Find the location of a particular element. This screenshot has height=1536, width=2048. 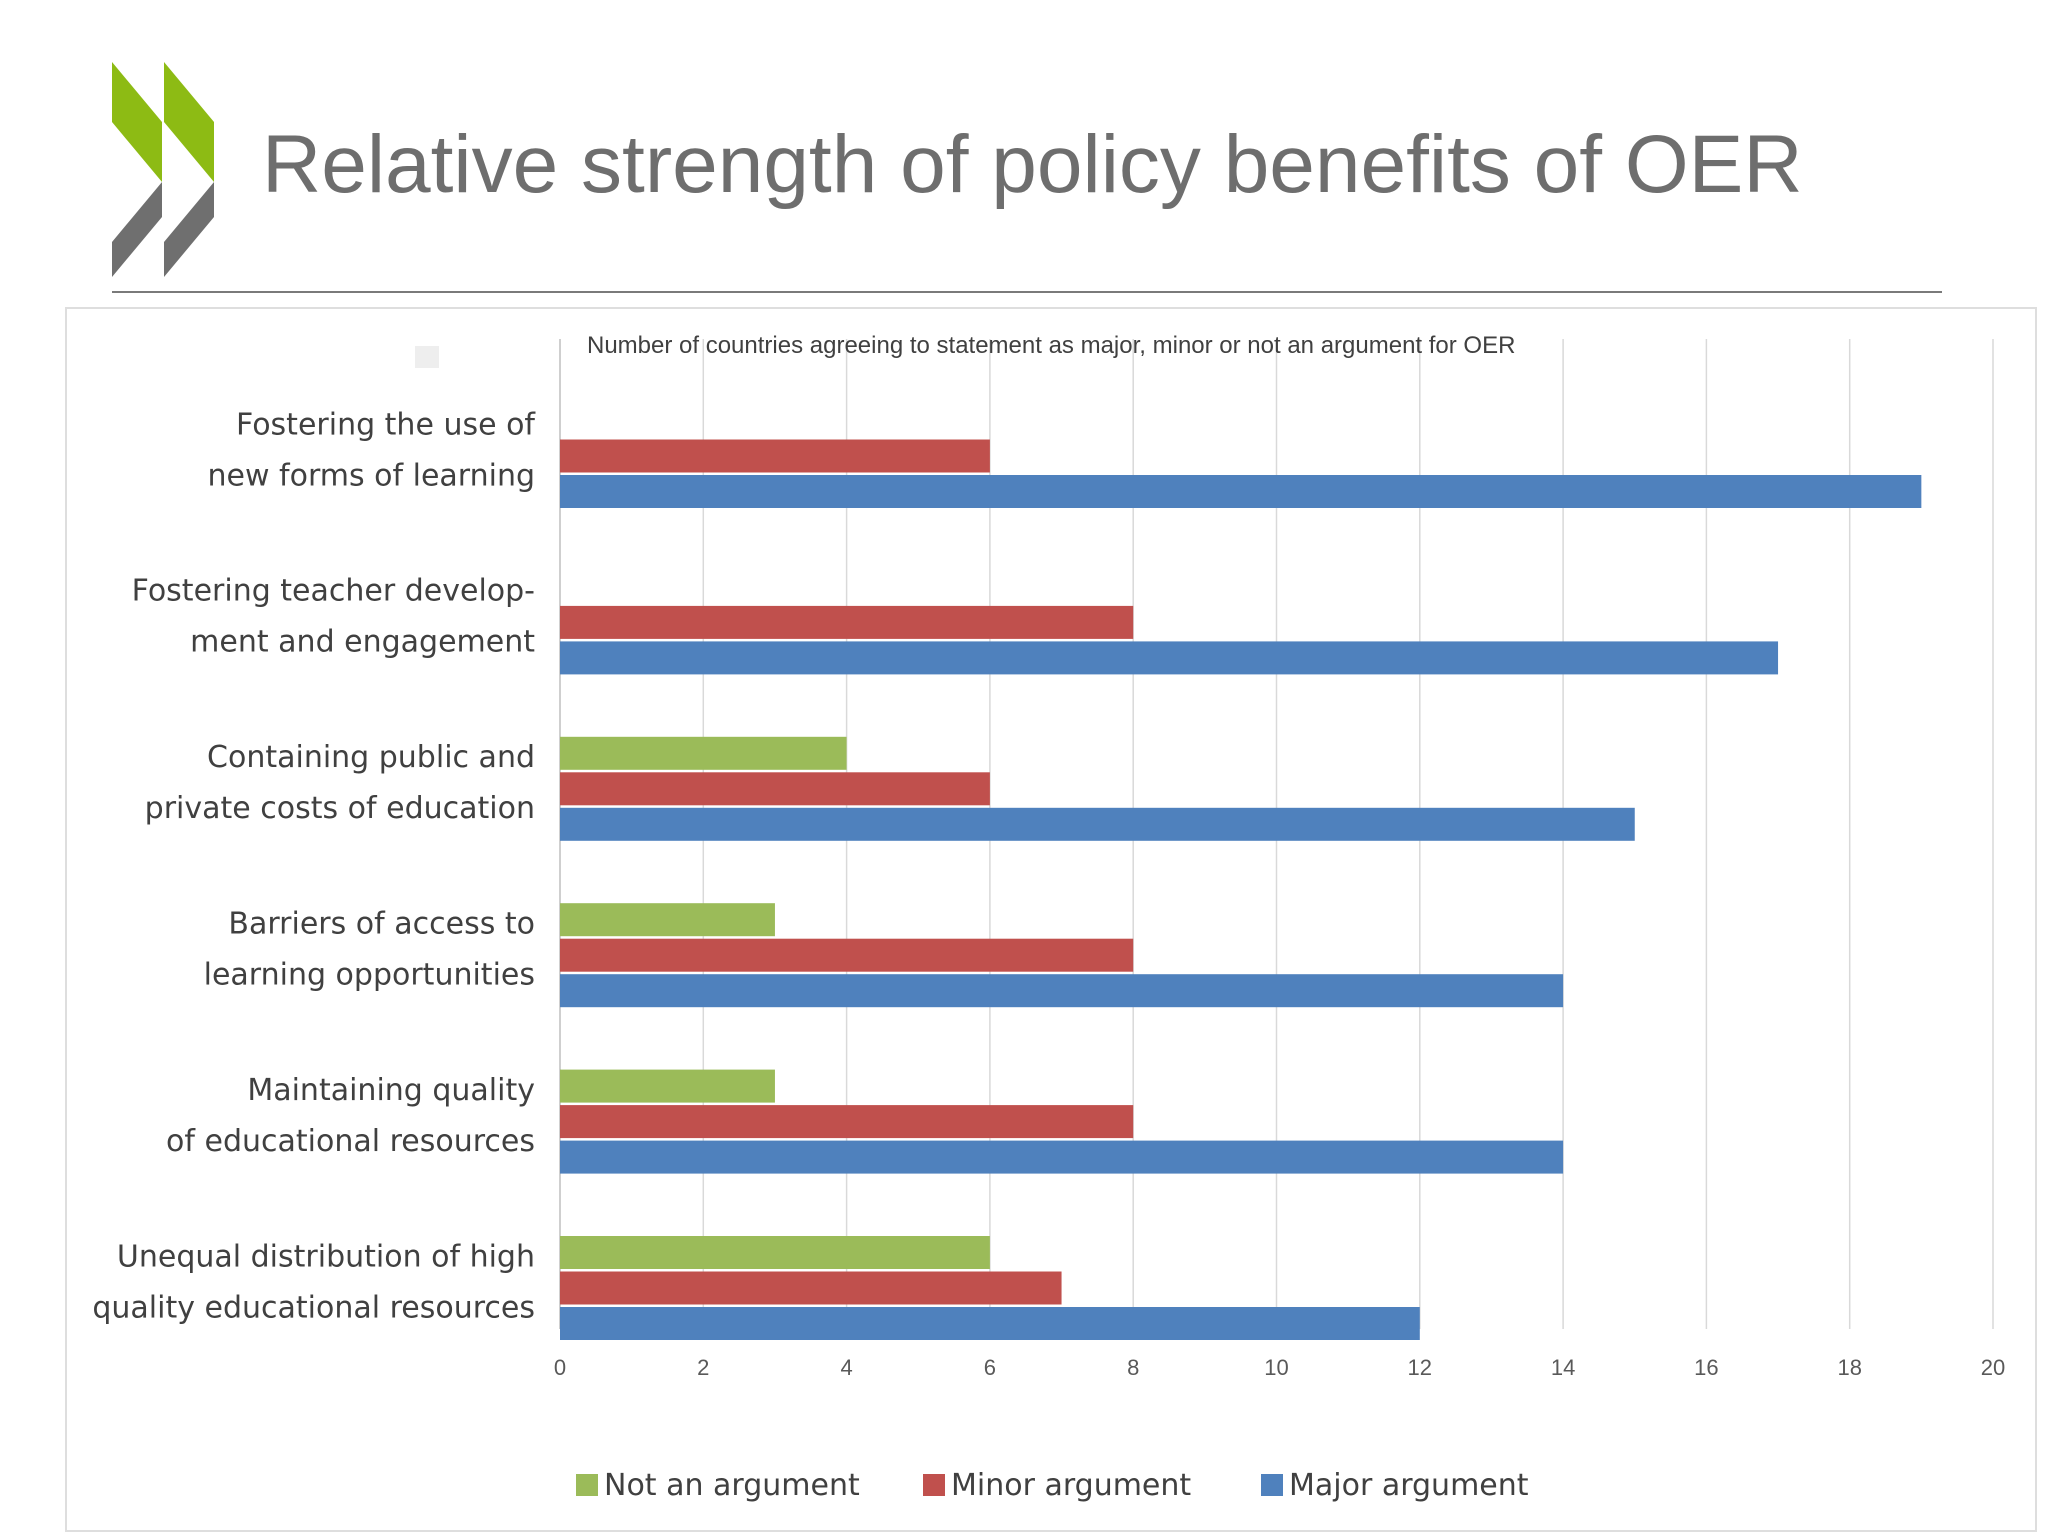

category-label: quality educational resources is located at coordinates (313, 1307).